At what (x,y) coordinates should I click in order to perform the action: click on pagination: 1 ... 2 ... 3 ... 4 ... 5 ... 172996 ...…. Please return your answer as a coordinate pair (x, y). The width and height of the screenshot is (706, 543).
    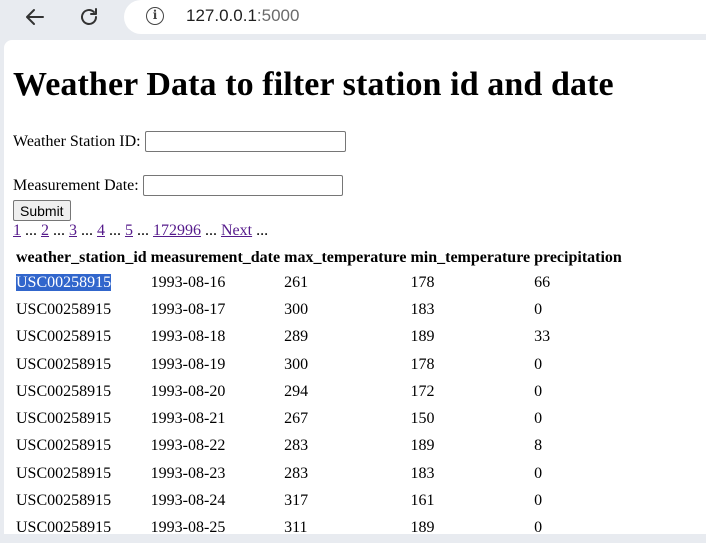
    Looking at the image, I should click on (140, 231).